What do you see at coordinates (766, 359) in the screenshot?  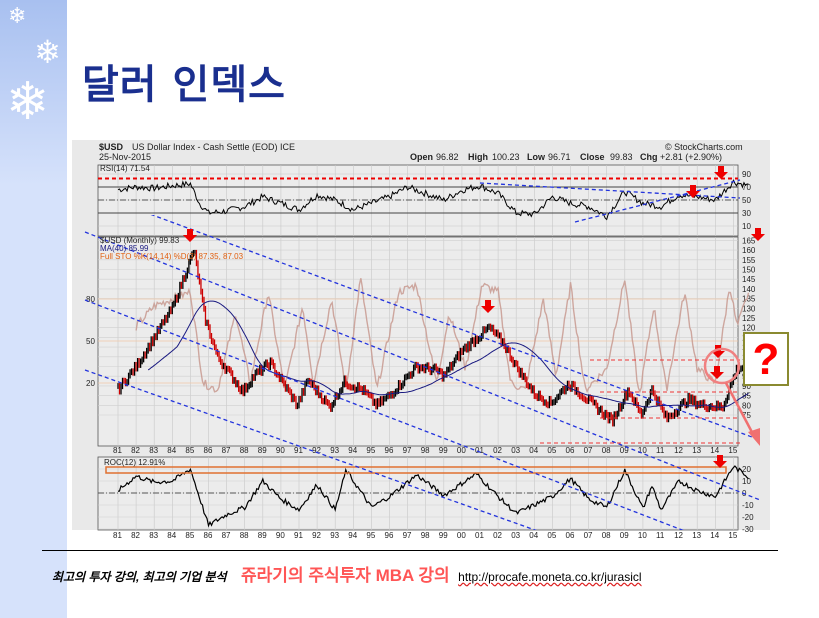 I see `question-mark-box: ?` at bounding box center [766, 359].